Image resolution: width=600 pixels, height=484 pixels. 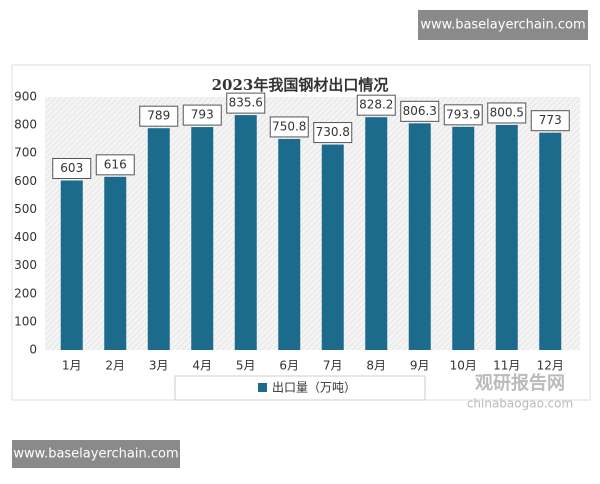 I want to click on y-tick-label: 200, so click(x=25, y=293).